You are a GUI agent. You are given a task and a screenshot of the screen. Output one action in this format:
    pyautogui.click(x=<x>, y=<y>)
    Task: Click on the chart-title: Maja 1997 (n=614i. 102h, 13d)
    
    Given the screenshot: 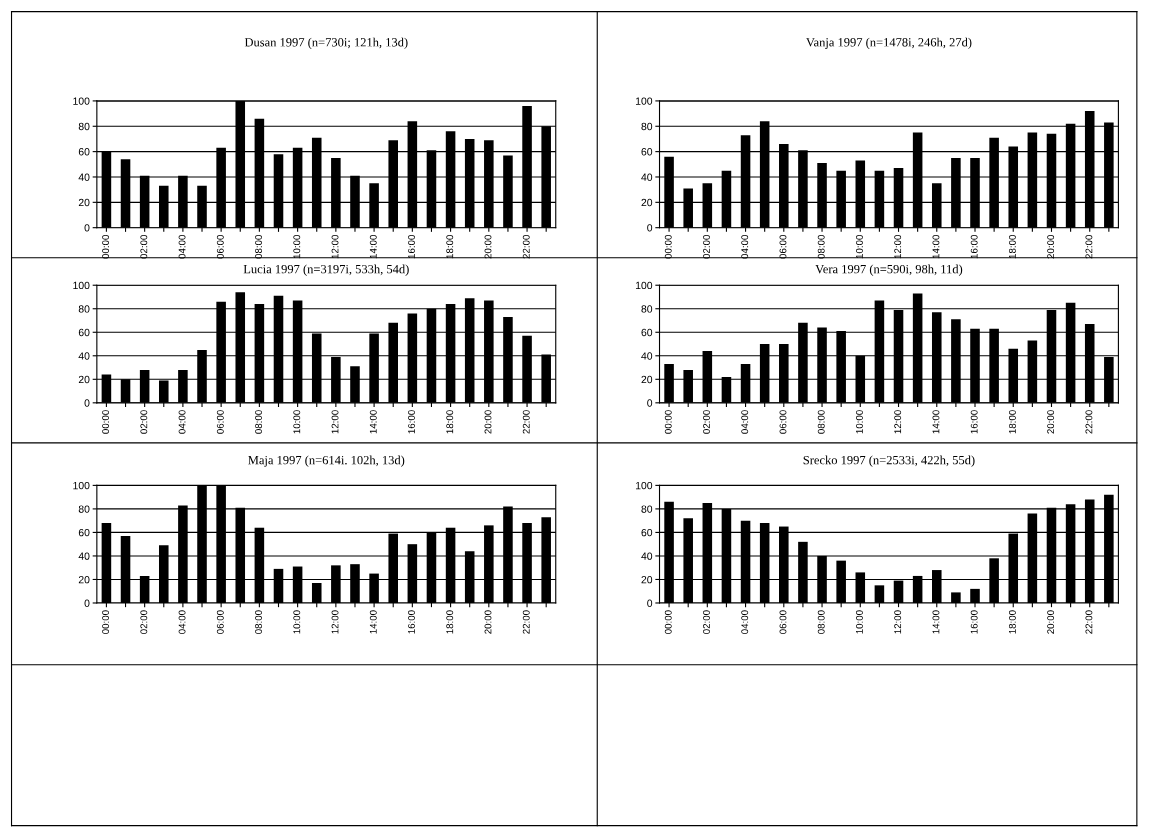 What is the action you would take?
    pyautogui.click(x=326, y=461)
    